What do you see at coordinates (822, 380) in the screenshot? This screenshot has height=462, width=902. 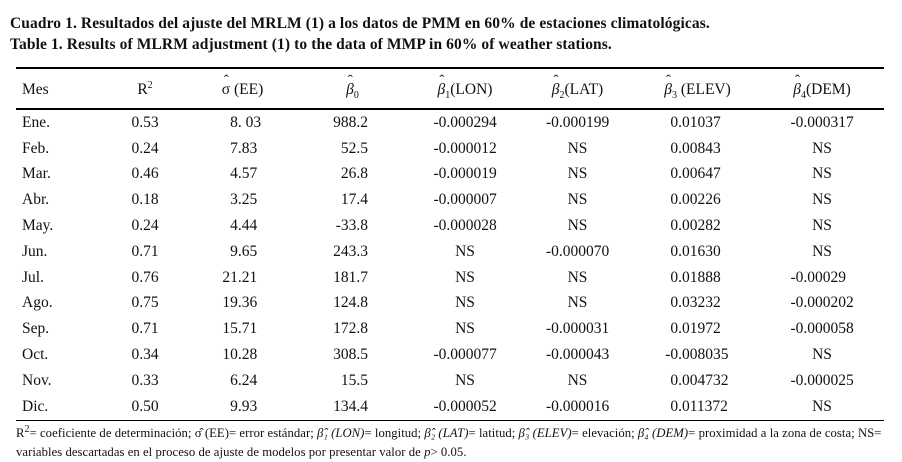 I see `cell-value: -0.000025` at bounding box center [822, 380].